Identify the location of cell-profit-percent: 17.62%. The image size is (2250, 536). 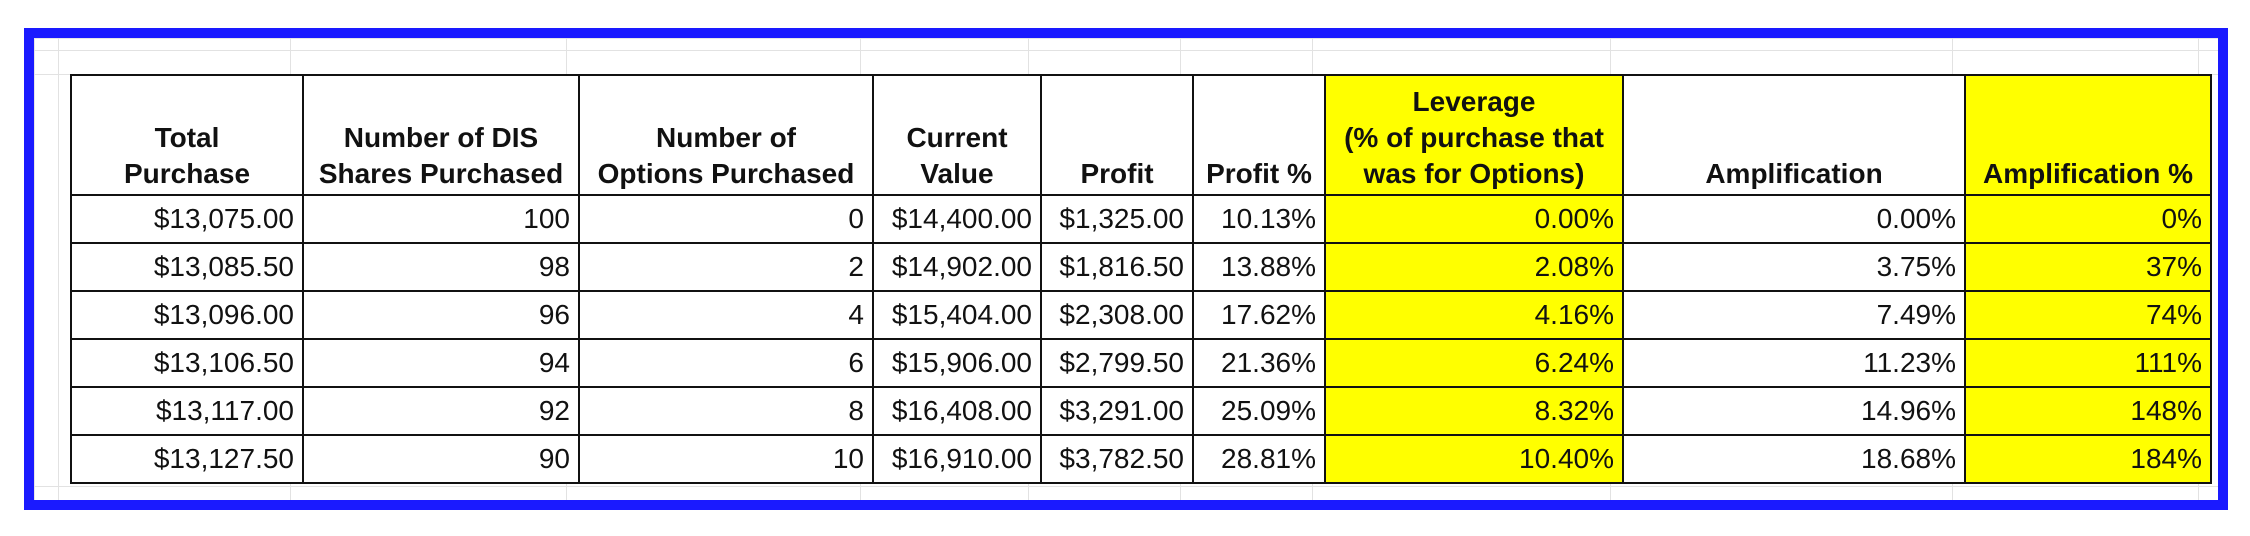
(1259, 315).